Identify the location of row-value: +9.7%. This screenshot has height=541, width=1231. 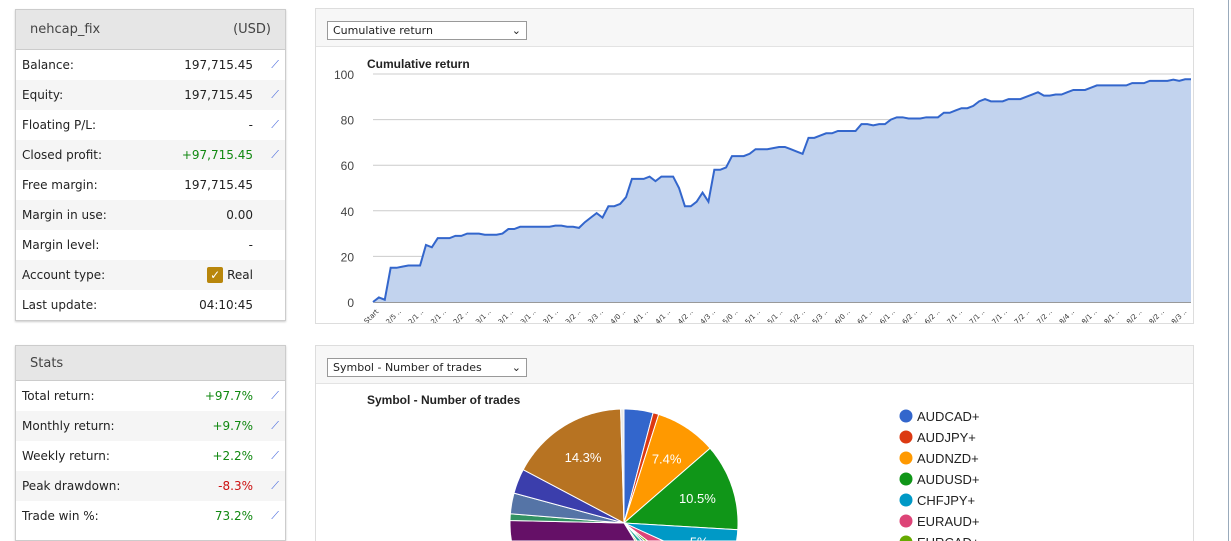
(188, 426).